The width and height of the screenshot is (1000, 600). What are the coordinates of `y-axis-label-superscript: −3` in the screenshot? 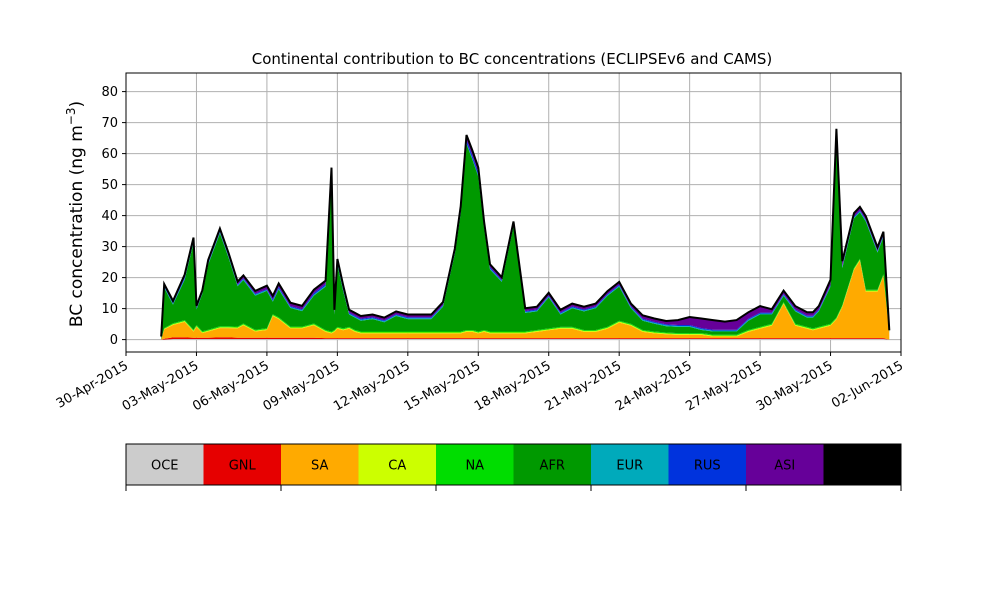 It's located at (71, 116).